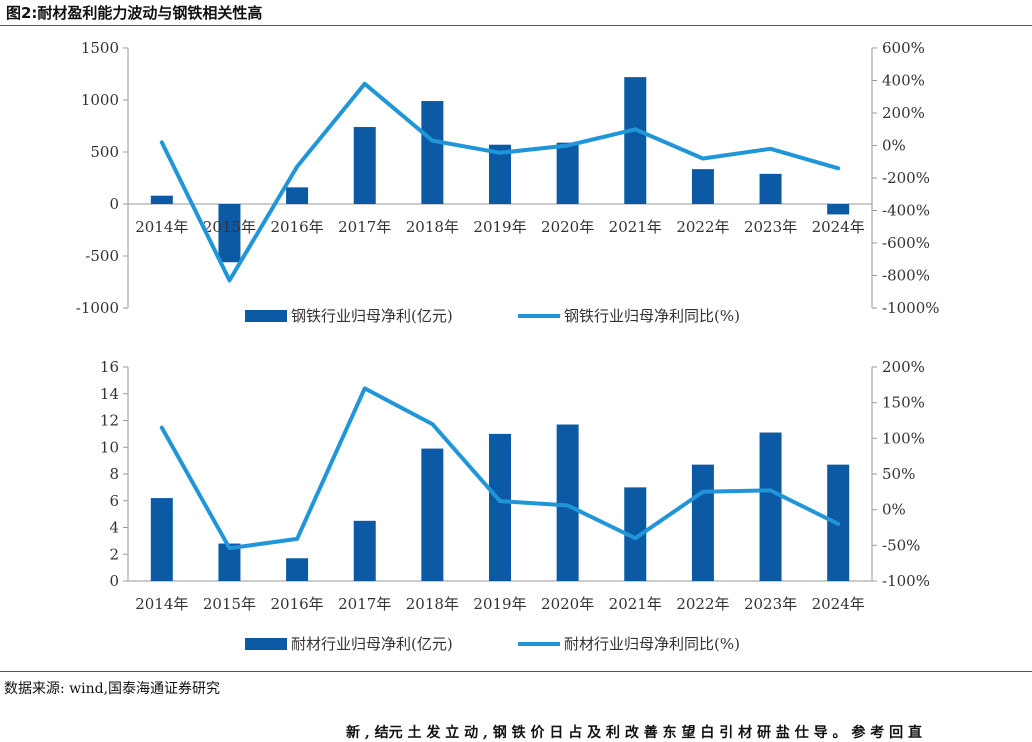 The height and width of the screenshot is (742, 1032). What do you see at coordinates (161, 604) in the screenshot?
I see `chart2-category-label: 2014年` at bounding box center [161, 604].